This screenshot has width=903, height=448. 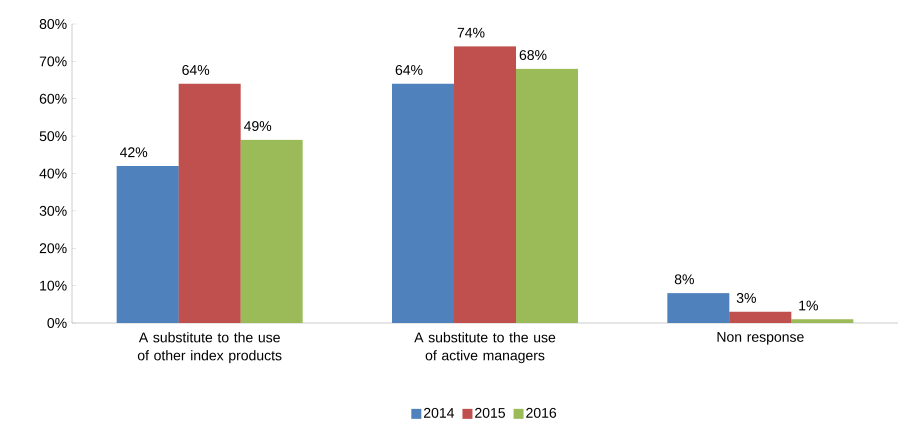 I want to click on y-tick-label: 30%, so click(x=53, y=211).